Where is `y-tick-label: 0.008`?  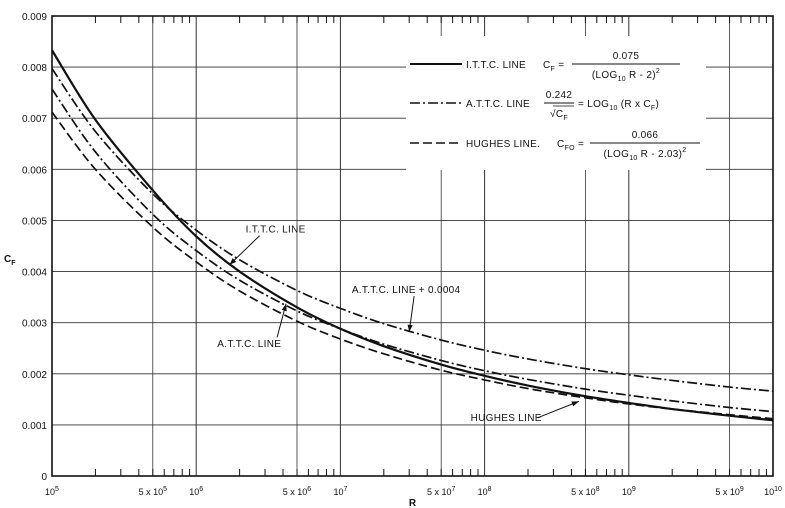 y-tick-label: 0.008 is located at coordinates (34, 68).